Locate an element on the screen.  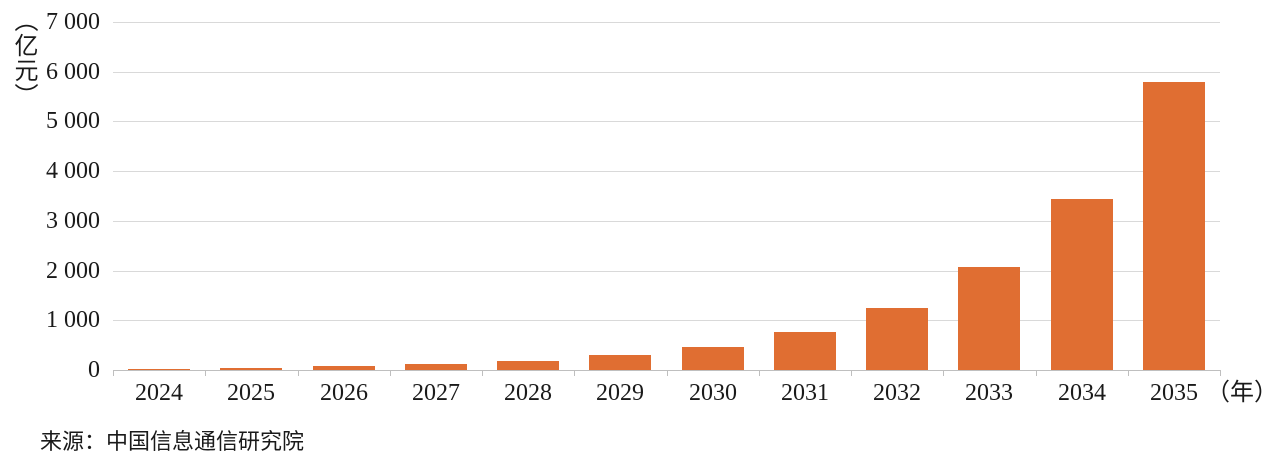
y-tick-label-7000: 7 000 is located at coordinates (73, 22).